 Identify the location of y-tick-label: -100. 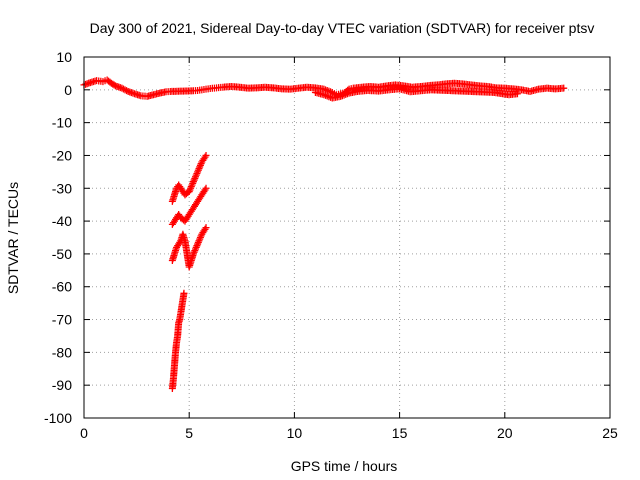
(58, 418).